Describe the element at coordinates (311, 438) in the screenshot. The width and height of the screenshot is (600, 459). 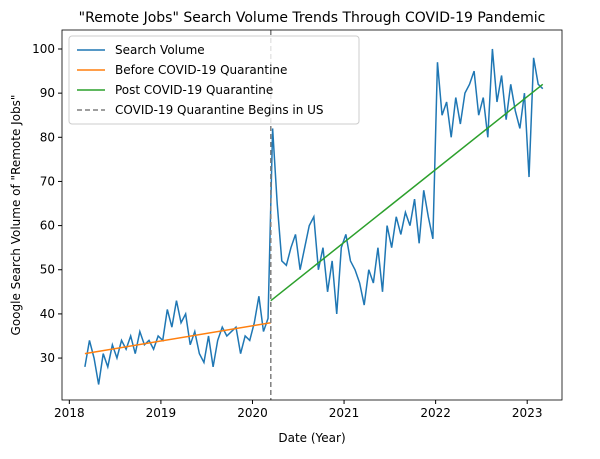
I see `x-axis-label: Date (Year)` at that location.